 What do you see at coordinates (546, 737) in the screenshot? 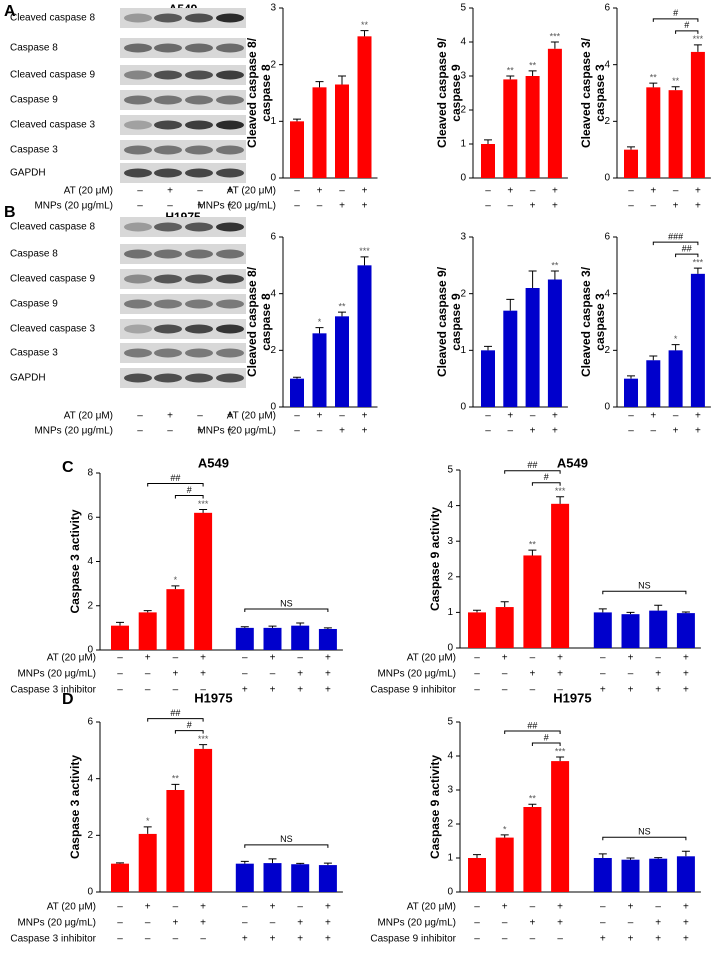
I see `bracket-label: #` at bounding box center [546, 737].